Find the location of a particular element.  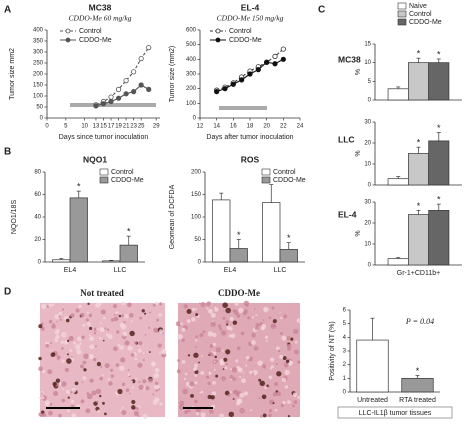

y-tick-label: 60 is located at coordinates (37, 195).